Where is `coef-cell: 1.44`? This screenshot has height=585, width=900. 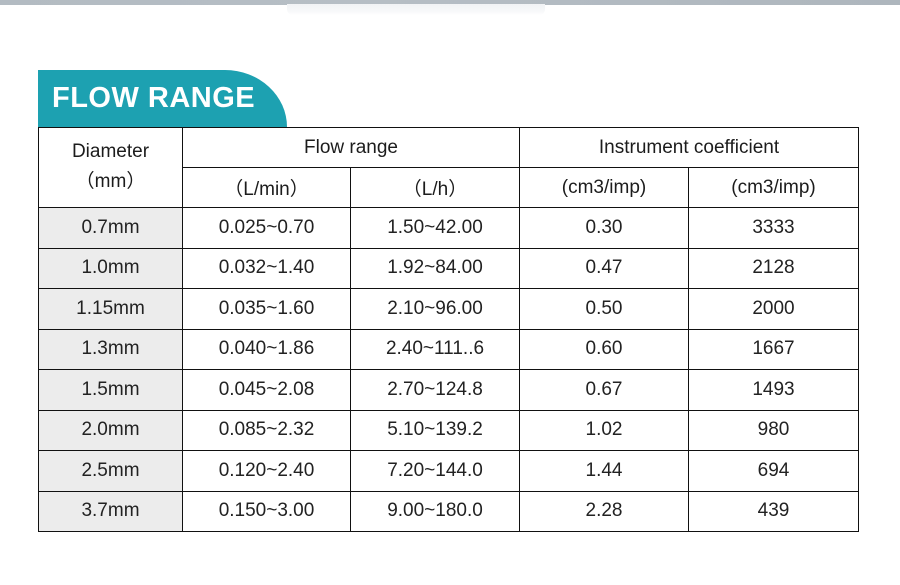
coef-cell: 1.44 is located at coordinates (604, 471).